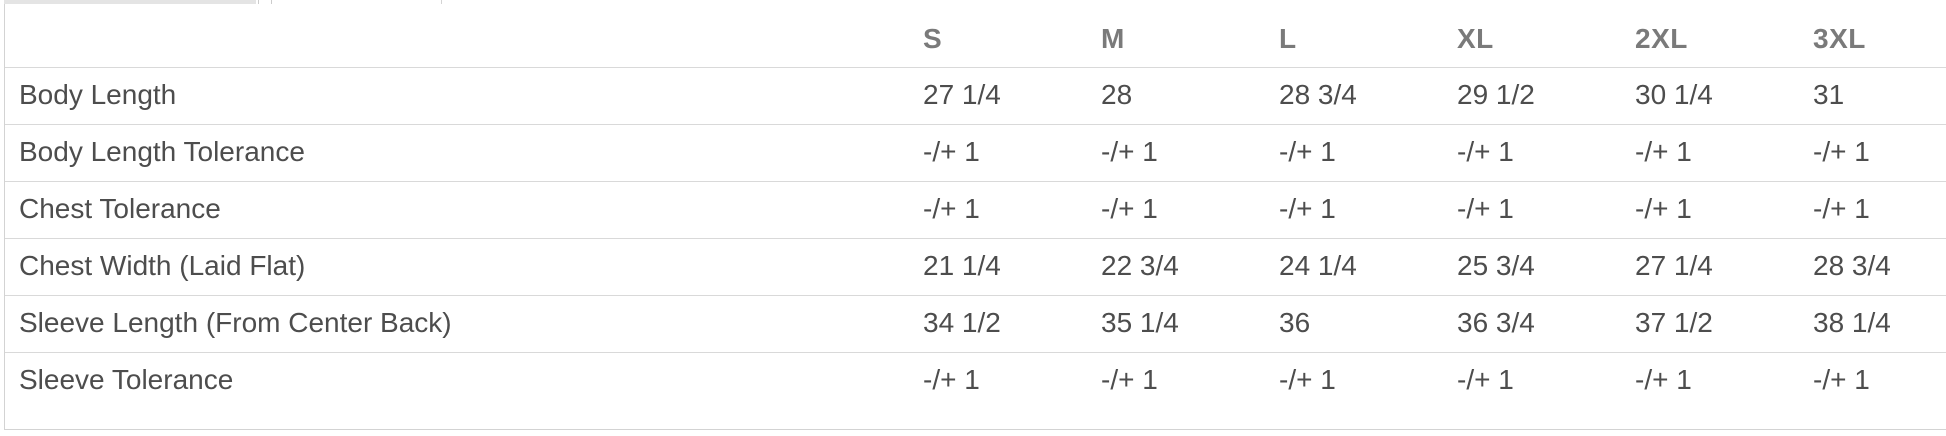 The width and height of the screenshot is (1946, 436). I want to click on size-value-cell: 30 1/4, so click(1724, 96).